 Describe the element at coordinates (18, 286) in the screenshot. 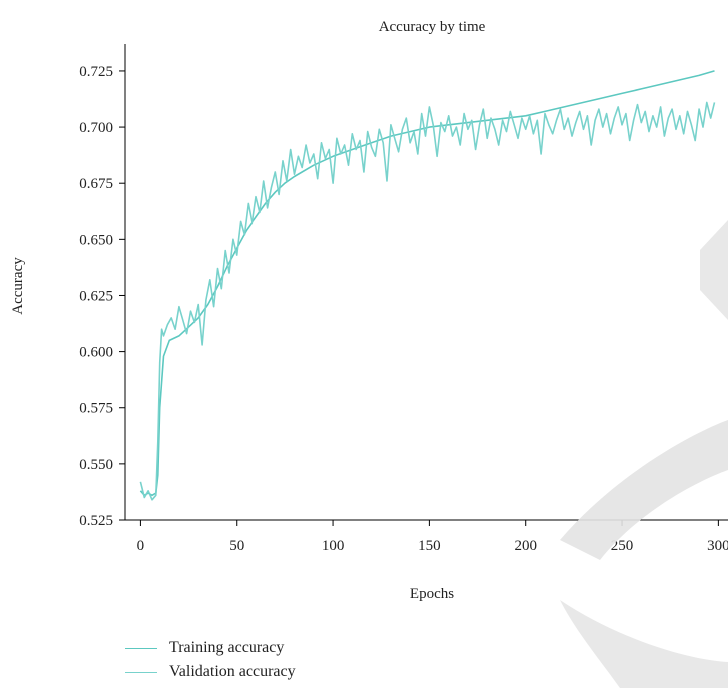

I see `y-axis-label: Accuracy` at that location.